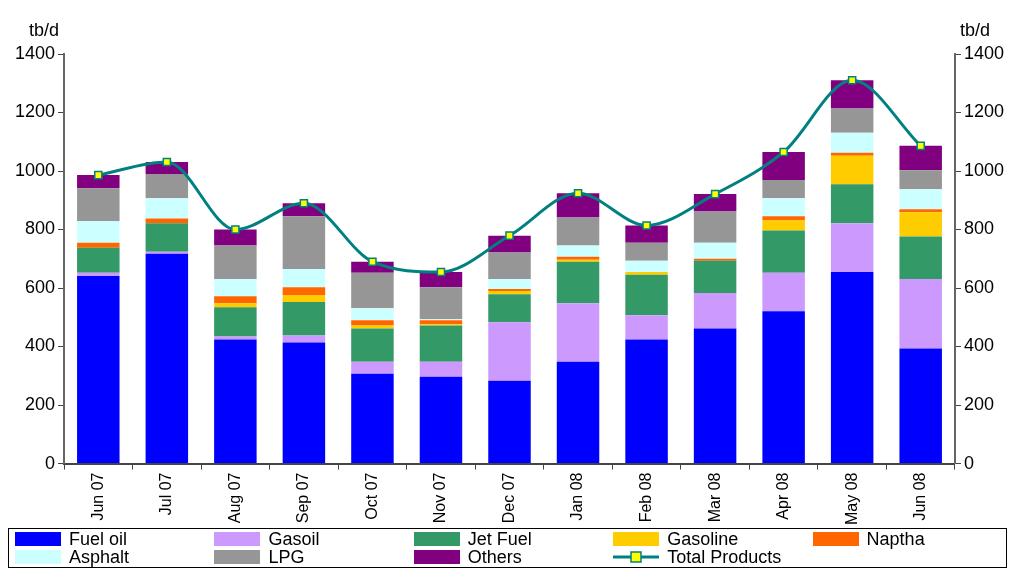 This screenshot has width=1019, height=576. What do you see at coordinates (851, 498) in the screenshot?
I see `x-tick-label: May 08` at bounding box center [851, 498].